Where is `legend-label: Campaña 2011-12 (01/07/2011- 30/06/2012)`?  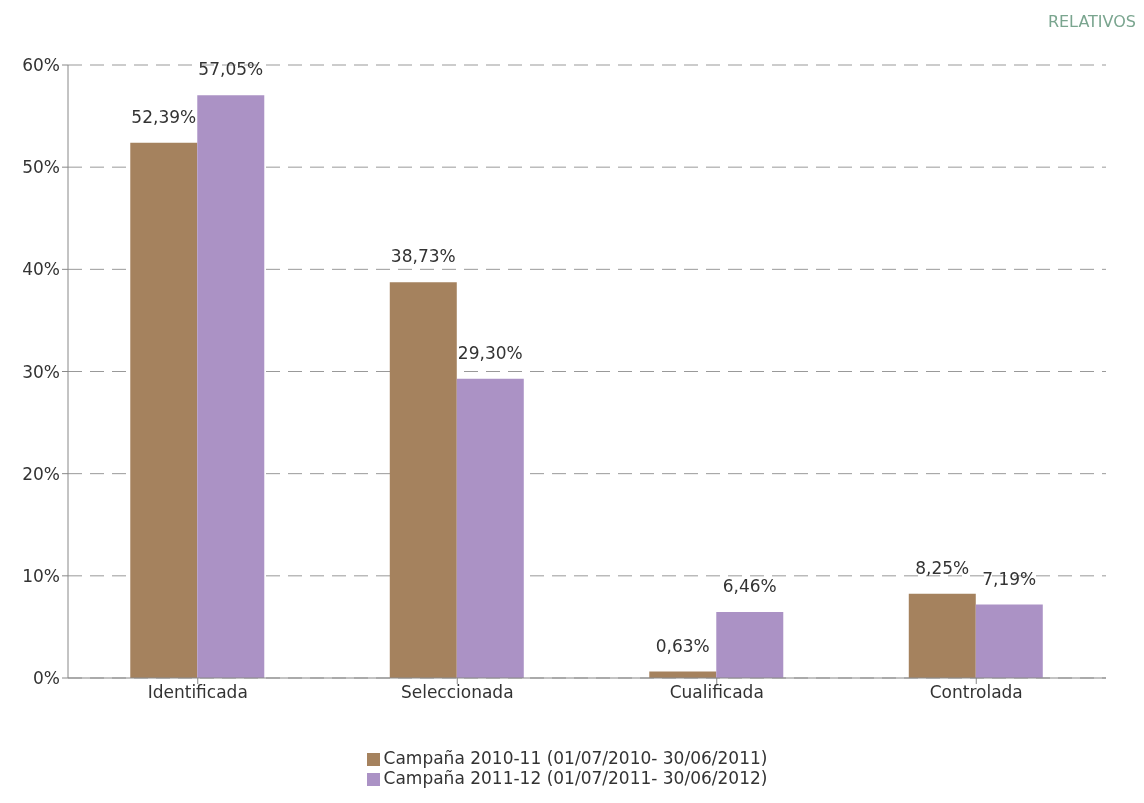 legend-label: Campaña 2011-12 (01/07/2011- 30/06/2012) is located at coordinates (575, 778).